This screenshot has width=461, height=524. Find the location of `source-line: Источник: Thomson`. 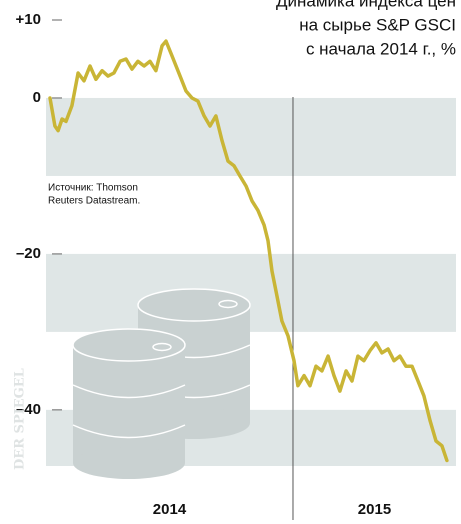

source-line: Источник: Thomson is located at coordinates (93, 188).